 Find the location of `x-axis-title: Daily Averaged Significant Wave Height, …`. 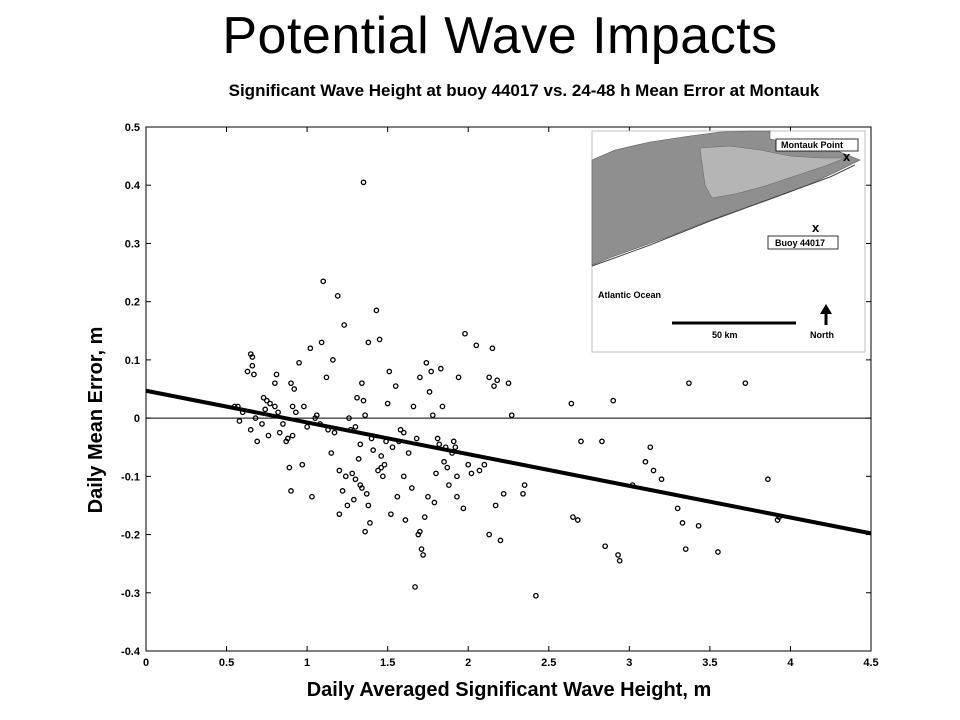

x-axis-title: Daily Averaged Significant Wave Height, … is located at coordinates (509, 690).